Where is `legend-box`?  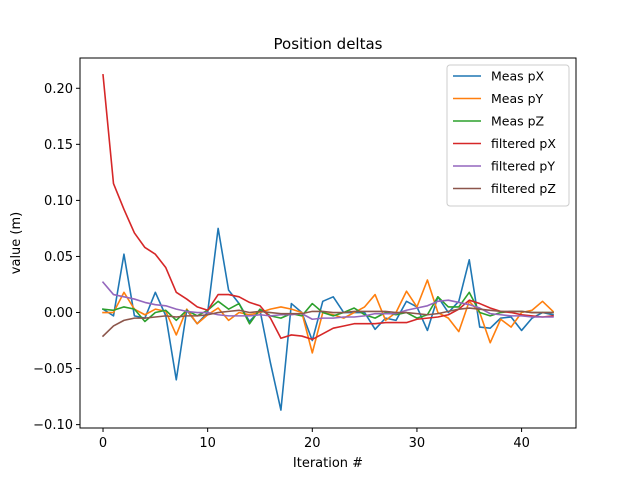 legend-box is located at coordinates (508, 135).